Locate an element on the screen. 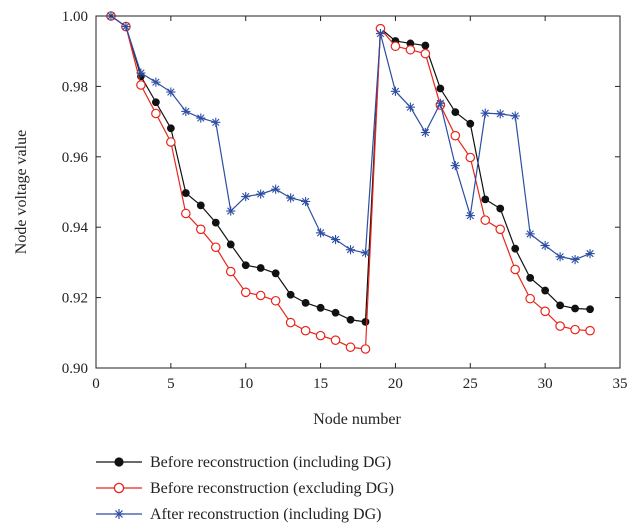 The width and height of the screenshot is (640, 531). x-tick-label: 0 is located at coordinates (96, 384).